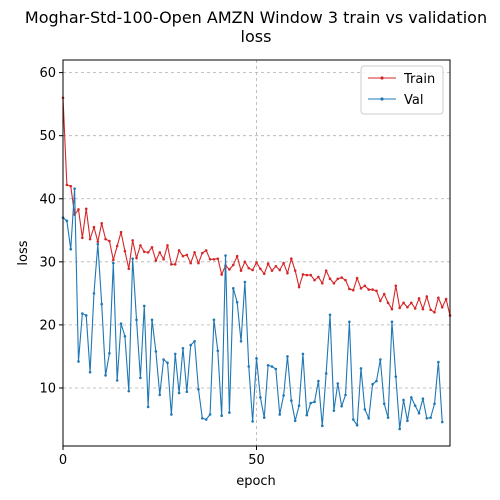 The width and height of the screenshot is (500, 500). What do you see at coordinates (382, 99) in the screenshot?
I see `legend-val-marker` at bounding box center [382, 99].